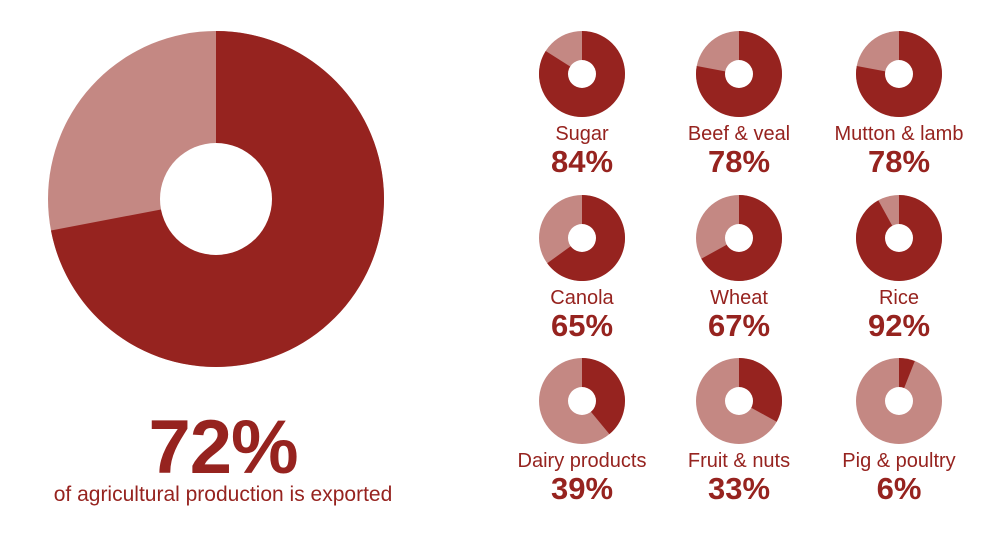 The height and width of the screenshot is (535, 997). What do you see at coordinates (739, 298) in the screenshot?
I see `item-label: Wheat` at bounding box center [739, 298].